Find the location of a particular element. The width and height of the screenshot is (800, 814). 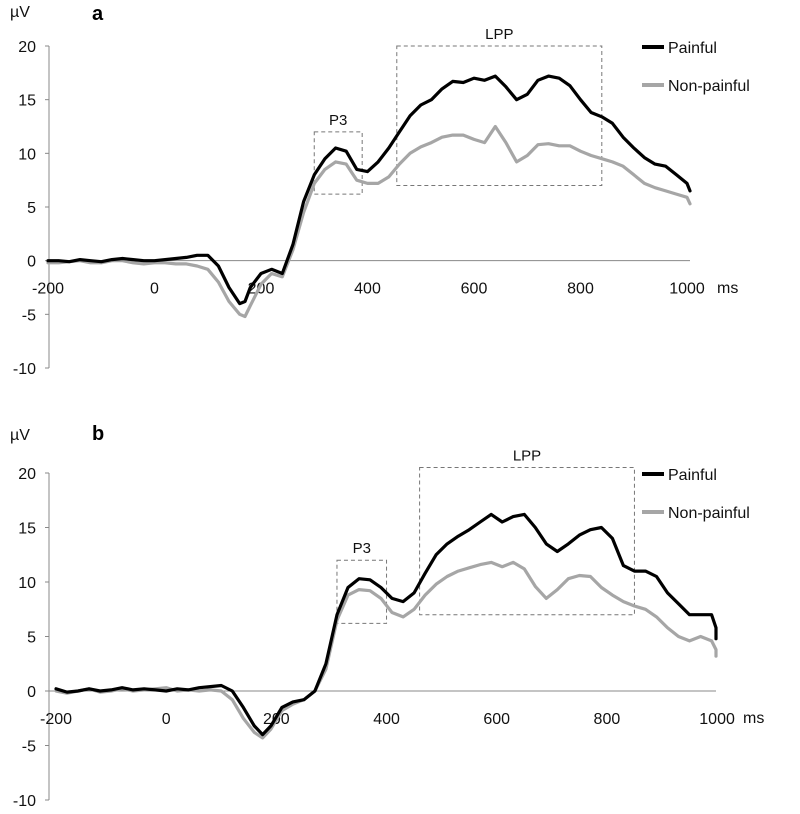

panel-label: b is located at coordinates (98, 434).